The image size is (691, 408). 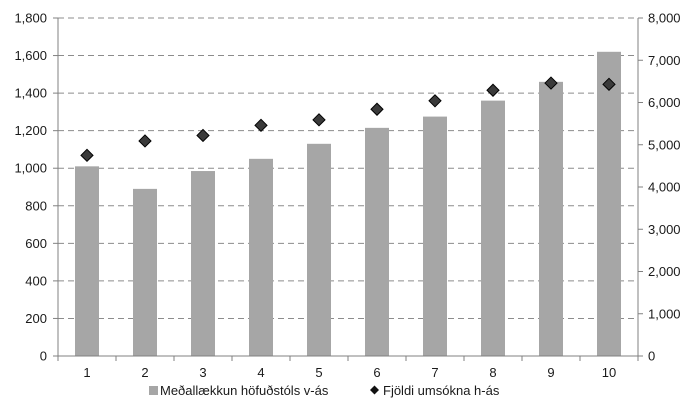 What do you see at coordinates (144, 372) in the screenshot?
I see `x-tick-label: 2` at bounding box center [144, 372].